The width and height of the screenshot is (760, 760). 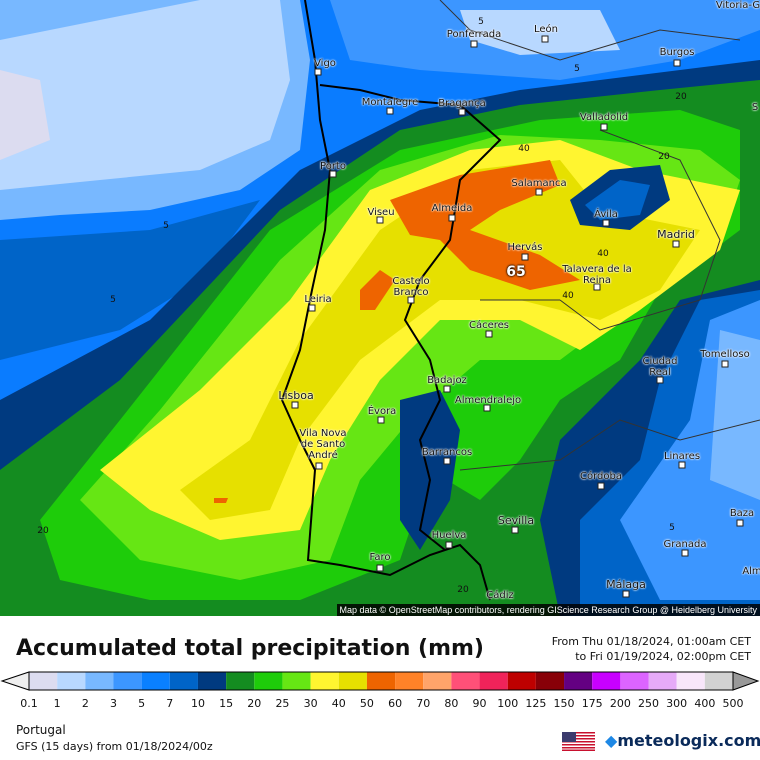 I want to click on city-label: Baza, so click(x=742, y=513).